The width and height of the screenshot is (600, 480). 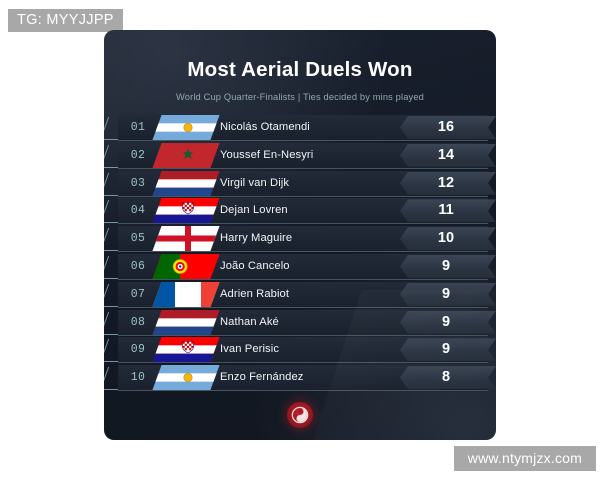 I want to click on telegram-watermark: TG: MYYJJPP, so click(x=65, y=20).